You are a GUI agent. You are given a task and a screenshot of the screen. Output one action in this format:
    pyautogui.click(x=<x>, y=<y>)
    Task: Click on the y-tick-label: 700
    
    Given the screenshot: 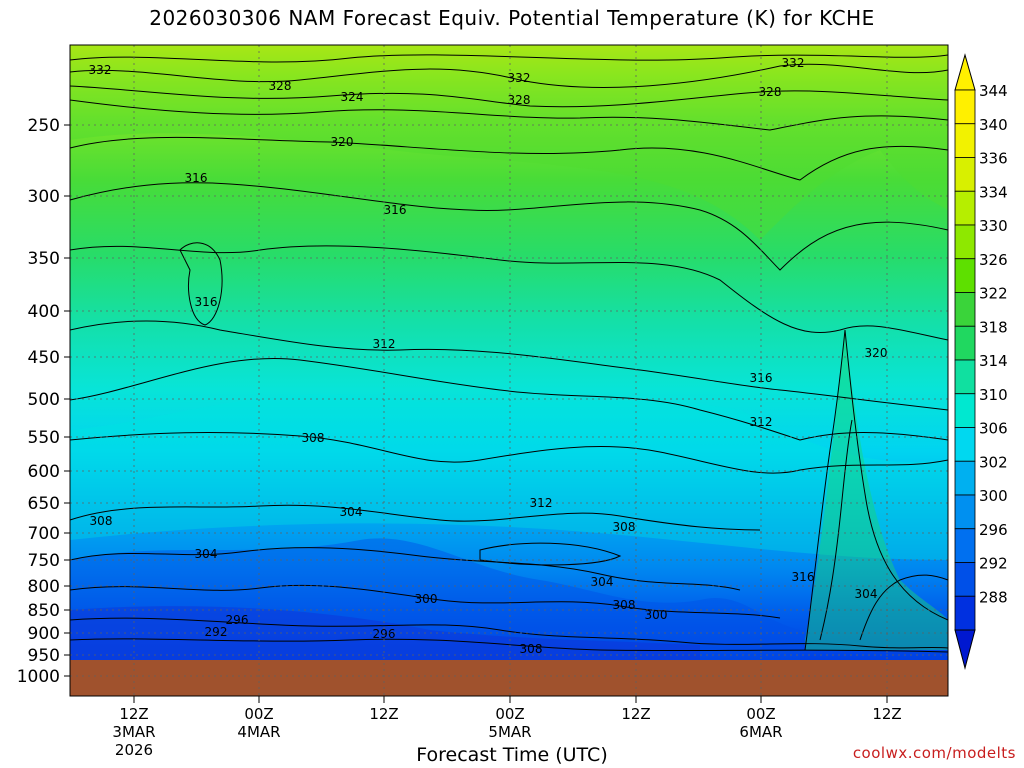 What is the action you would take?
    pyautogui.click(x=44, y=534)
    